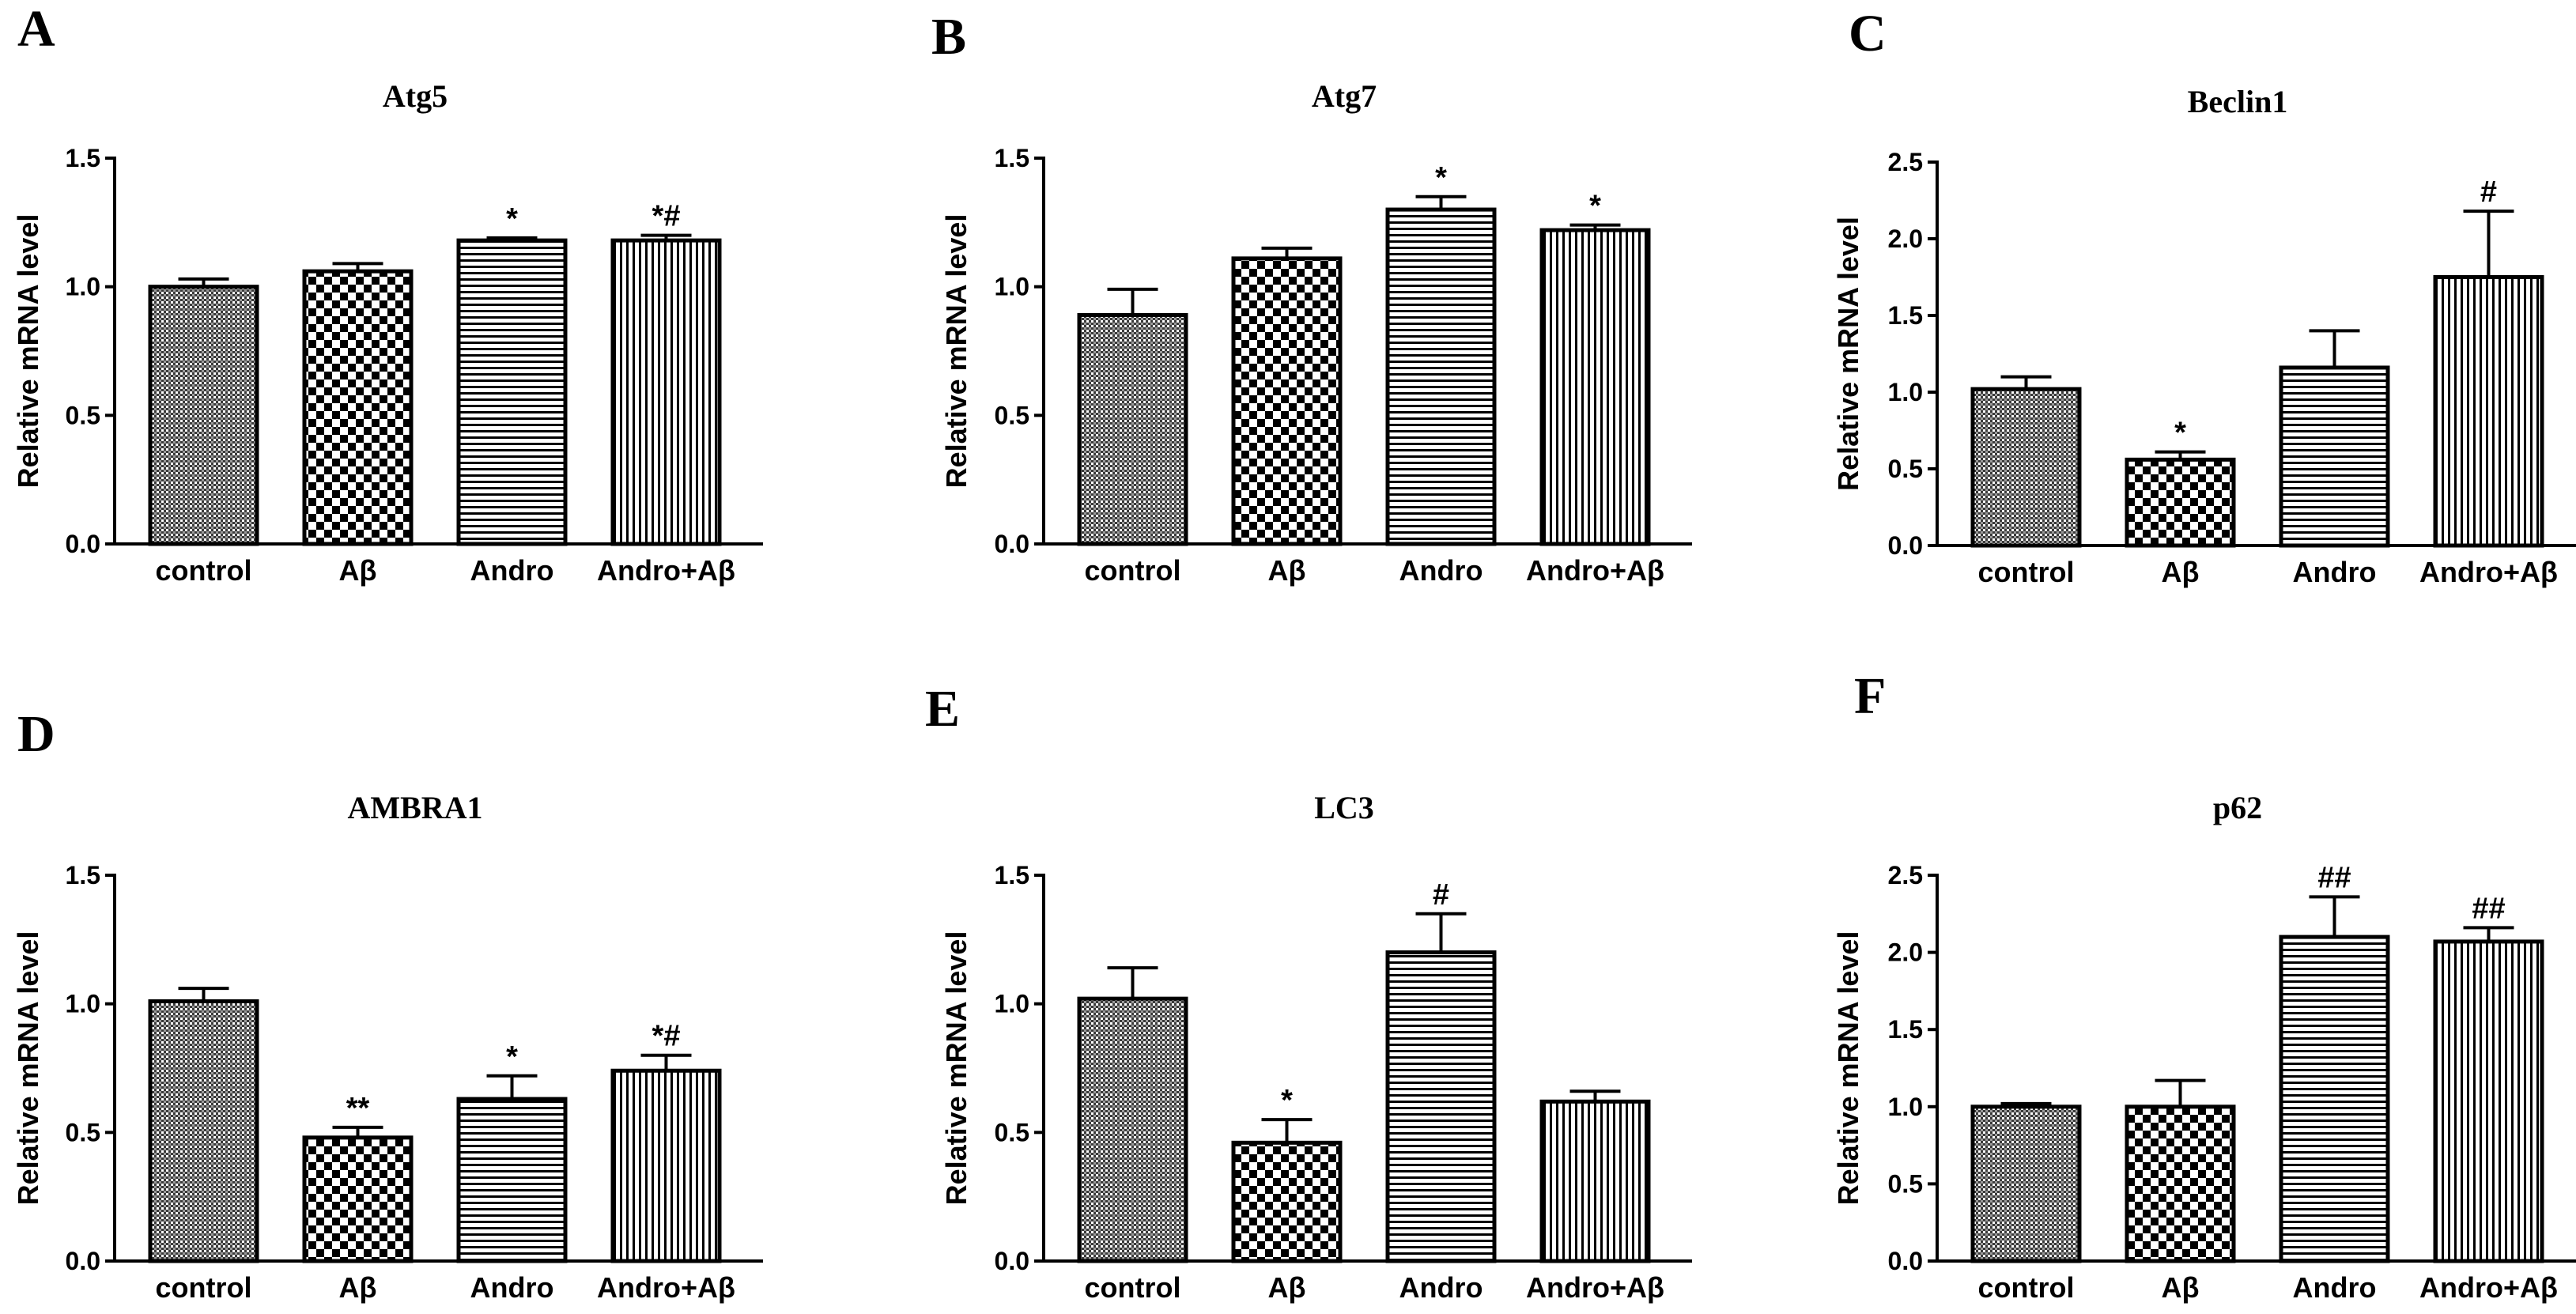  I want to click on panel-letter: A, so click(36, 29).